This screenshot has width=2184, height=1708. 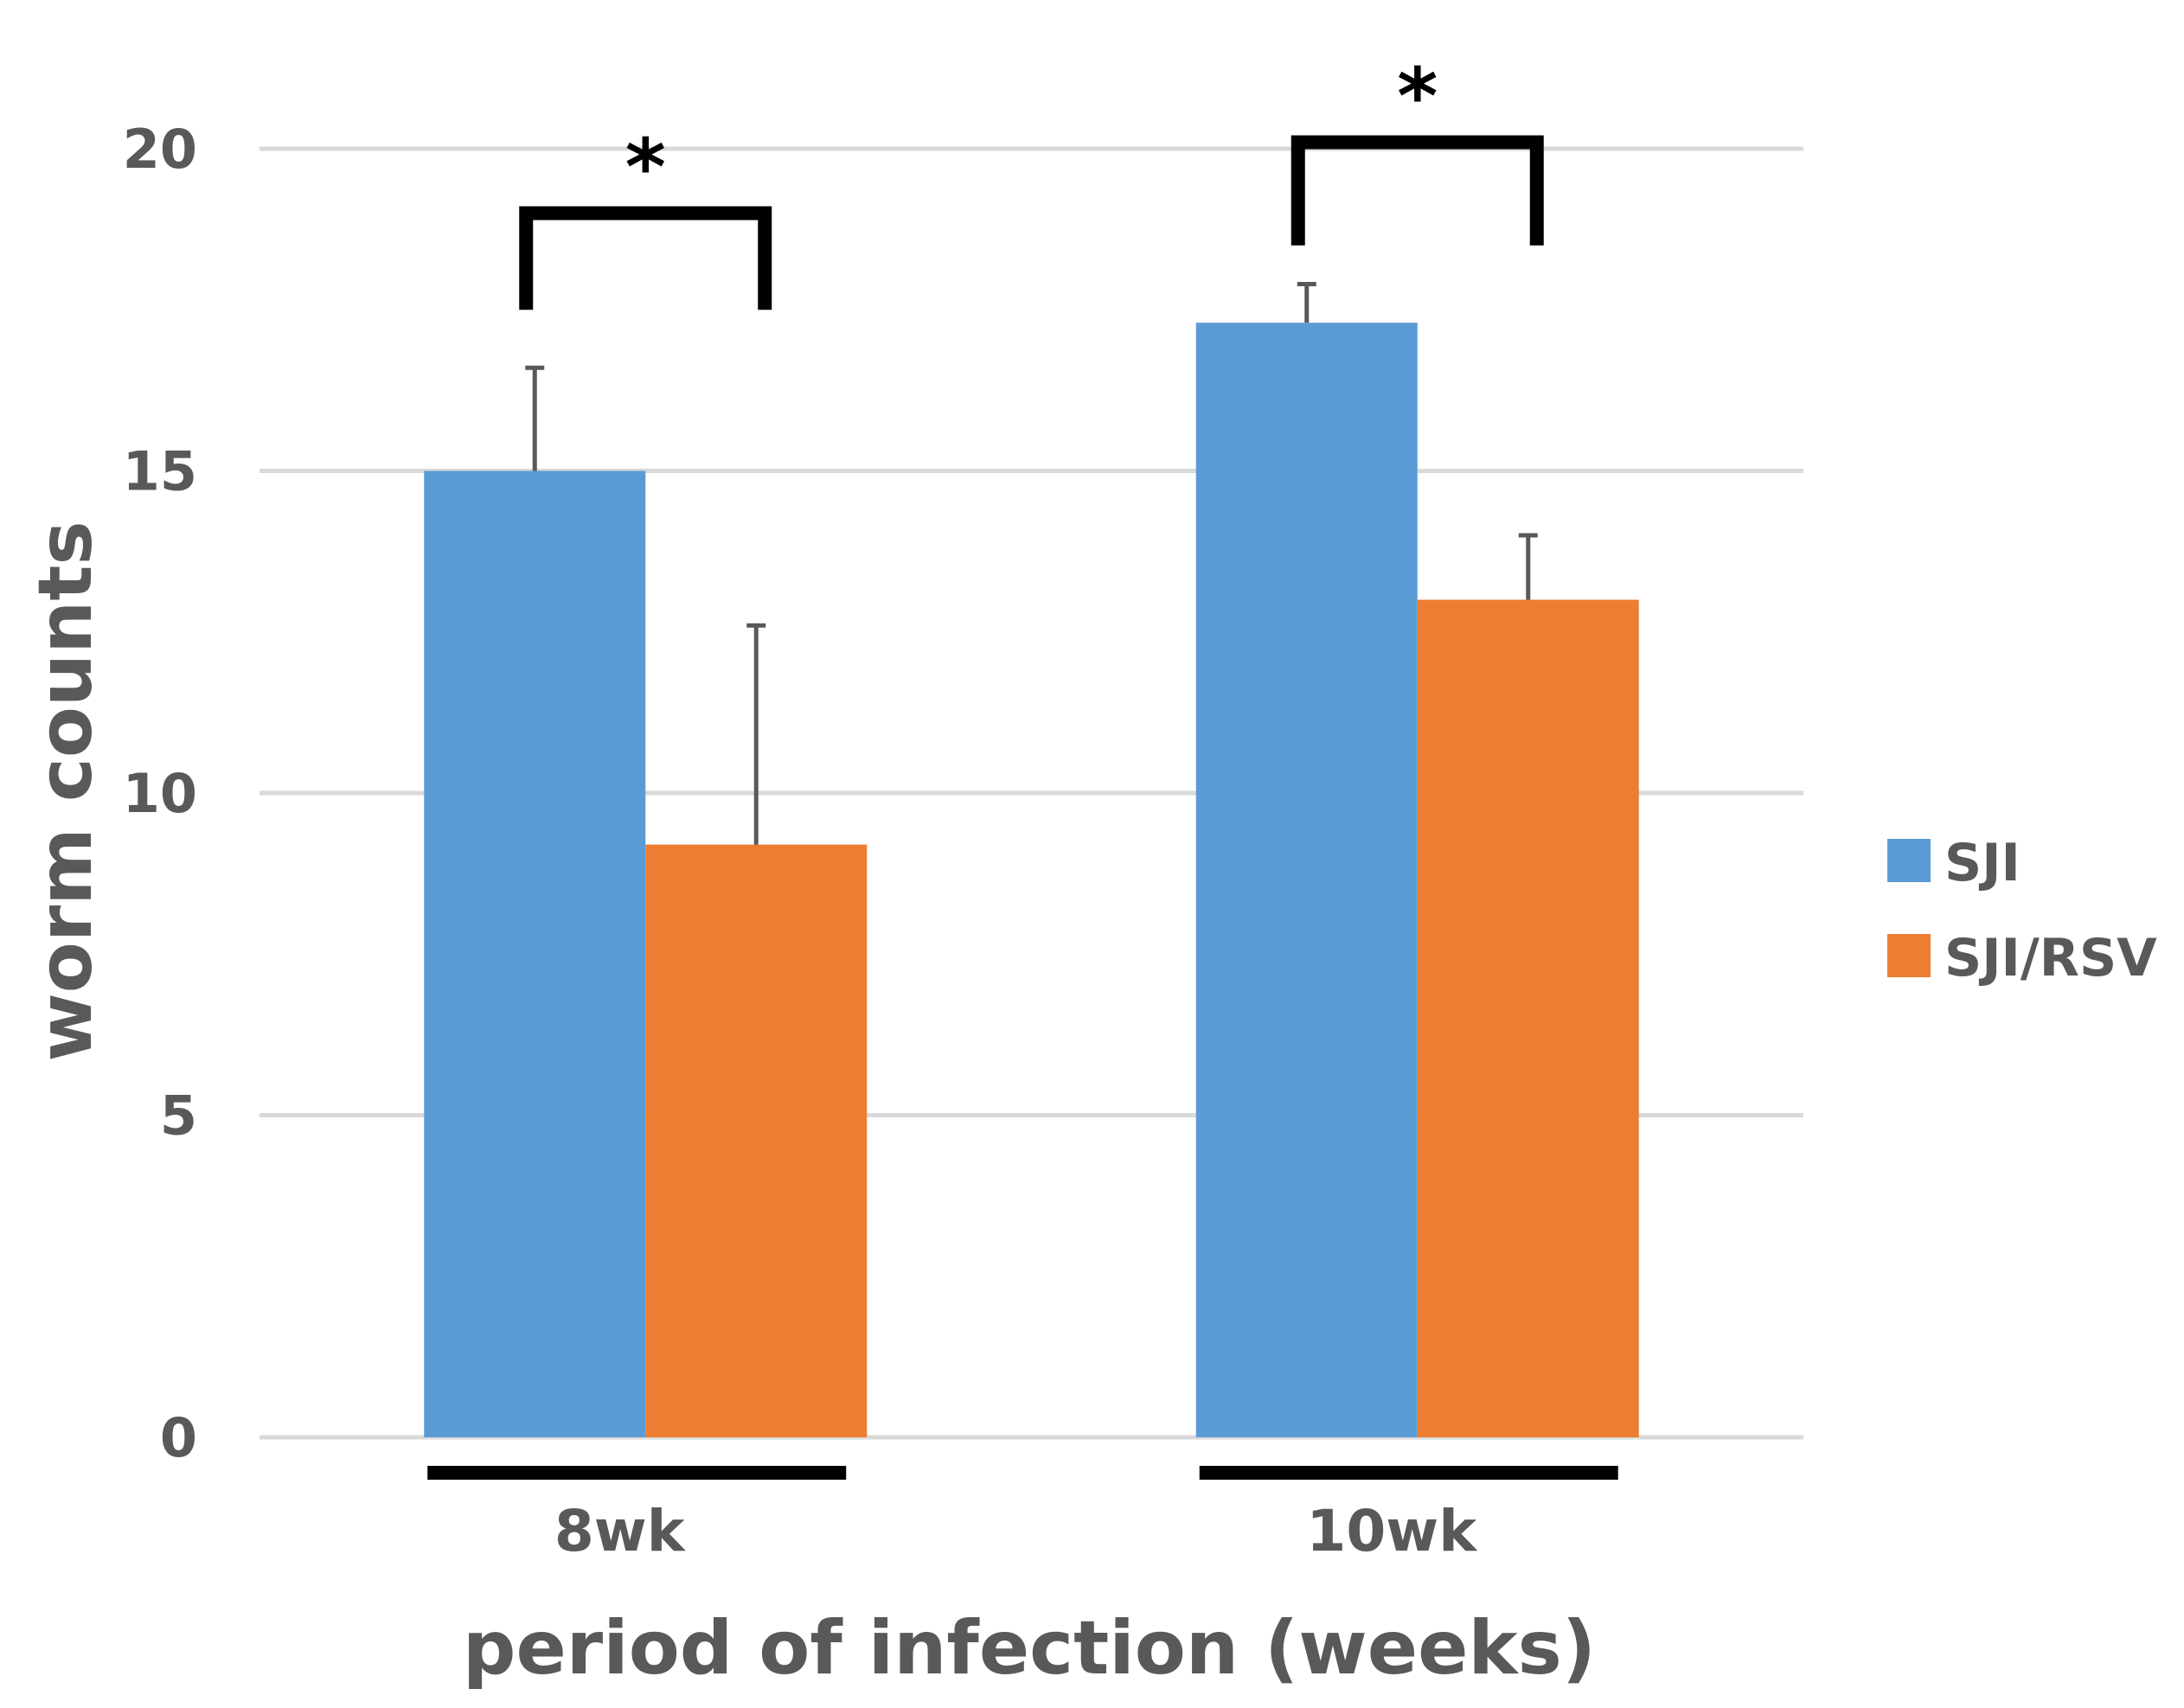 I want to click on y-tick-label: 0, so click(x=178, y=1437).